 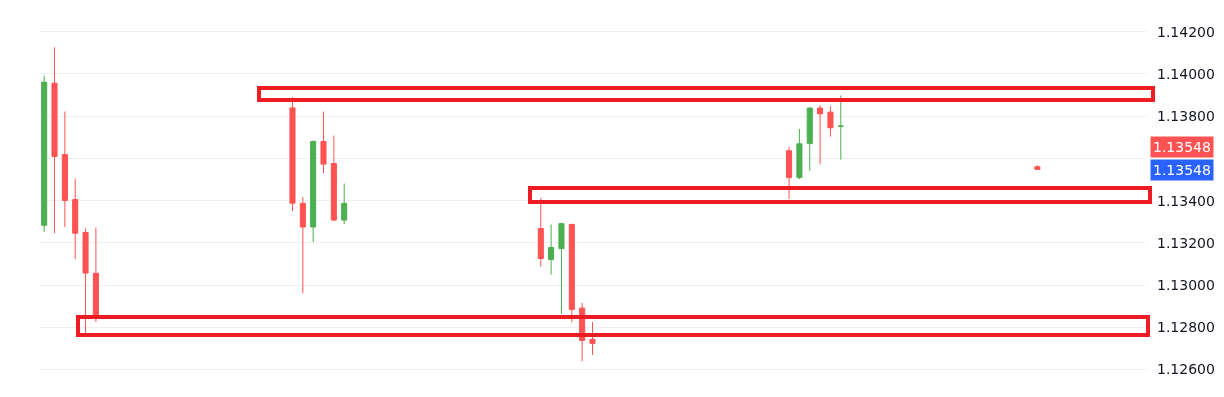 I want to click on y-tick-label: 1.12800, so click(x=1186, y=327).